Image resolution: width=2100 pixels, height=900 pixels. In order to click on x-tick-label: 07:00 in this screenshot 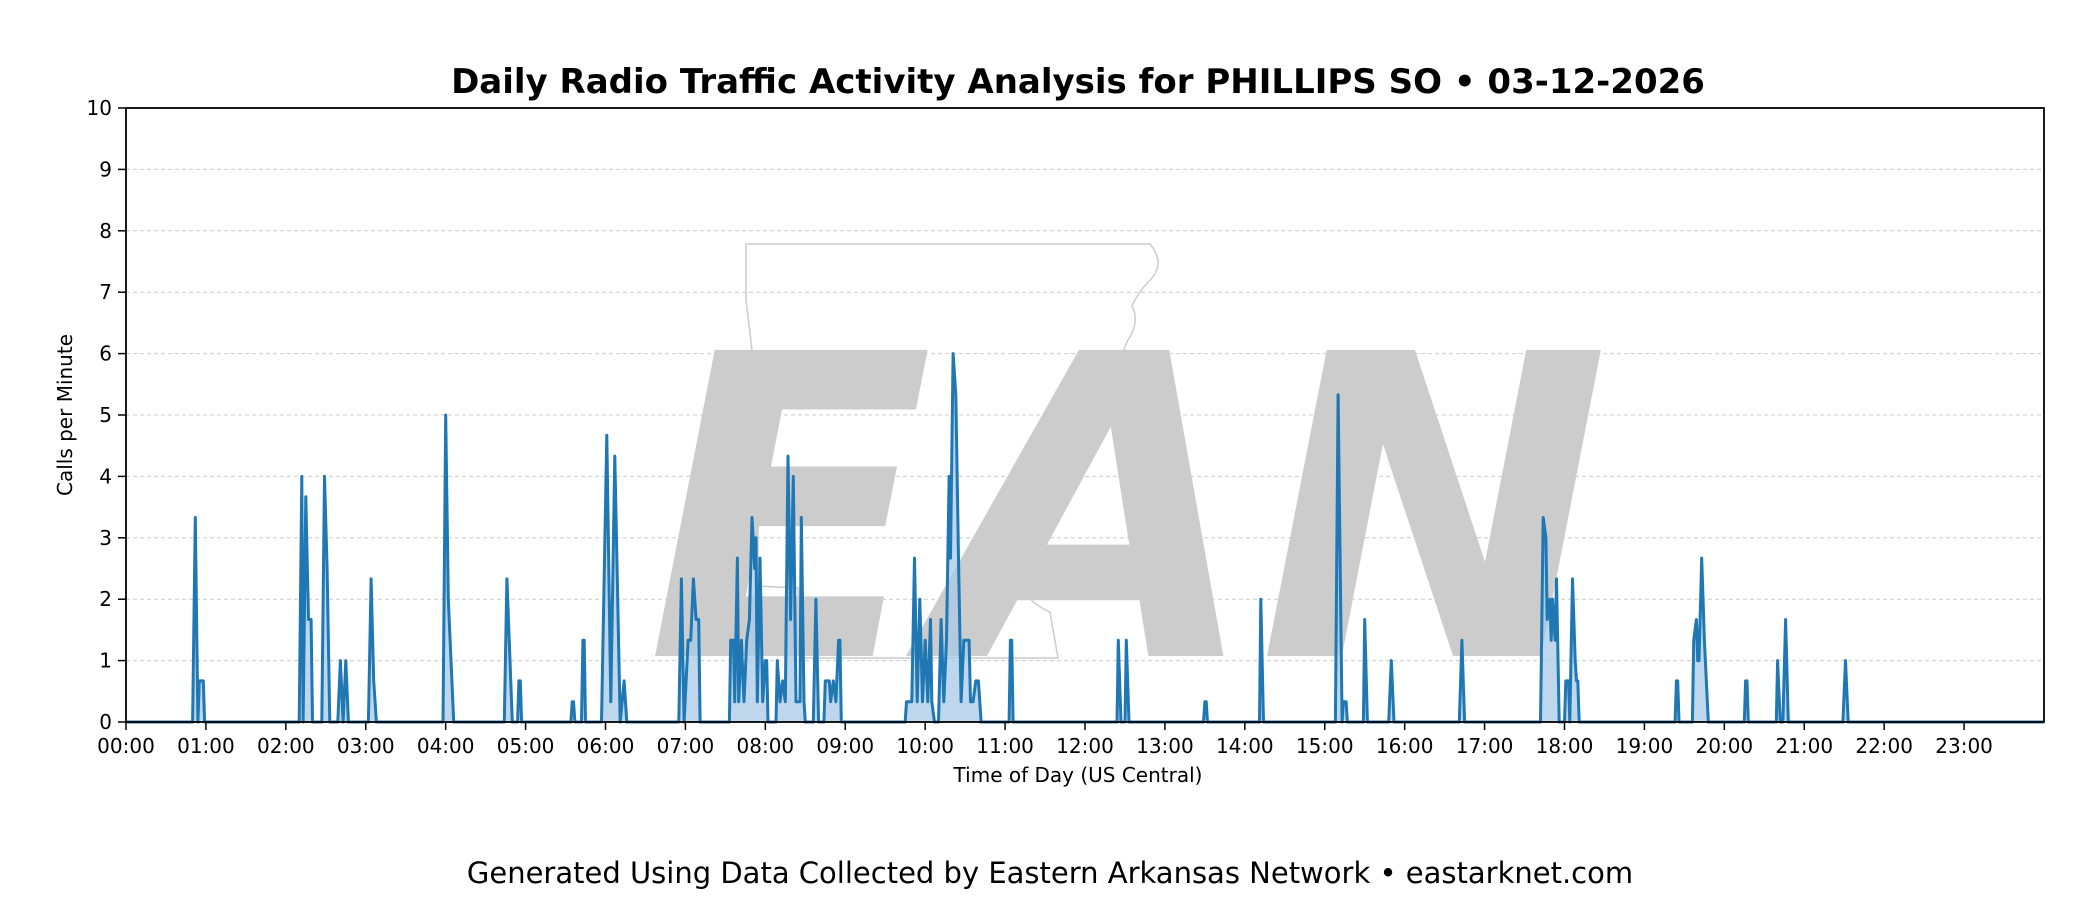, I will do `click(686, 746)`.